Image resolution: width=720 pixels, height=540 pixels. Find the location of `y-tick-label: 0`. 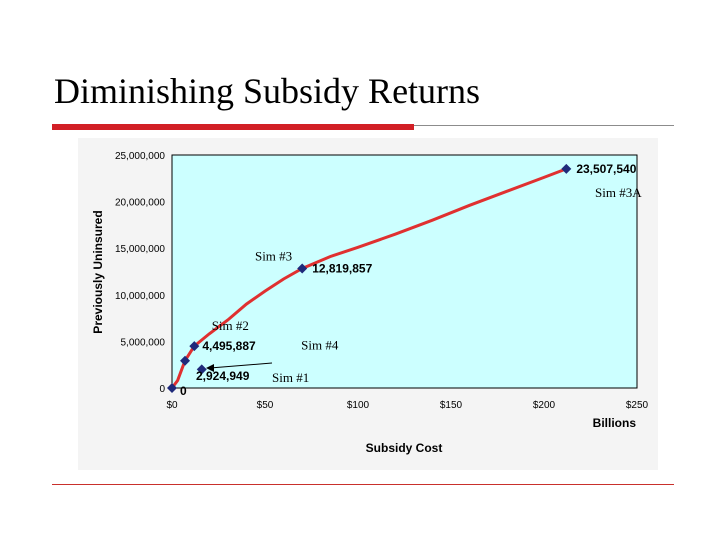

y-tick-label: 0 is located at coordinates (162, 389).